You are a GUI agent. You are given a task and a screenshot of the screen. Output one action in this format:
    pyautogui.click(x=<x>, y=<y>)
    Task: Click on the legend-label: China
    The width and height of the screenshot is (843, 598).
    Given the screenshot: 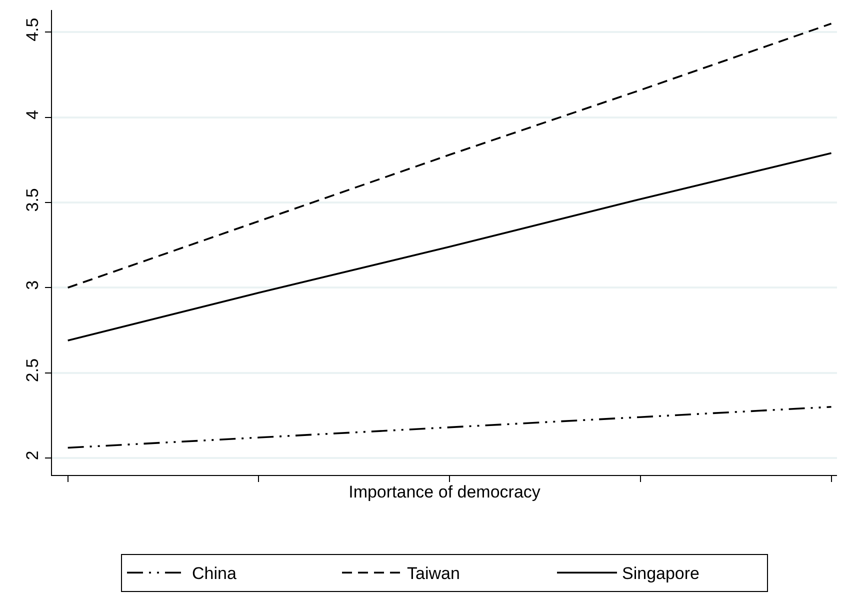 What is the action you would take?
    pyautogui.click(x=214, y=574)
    